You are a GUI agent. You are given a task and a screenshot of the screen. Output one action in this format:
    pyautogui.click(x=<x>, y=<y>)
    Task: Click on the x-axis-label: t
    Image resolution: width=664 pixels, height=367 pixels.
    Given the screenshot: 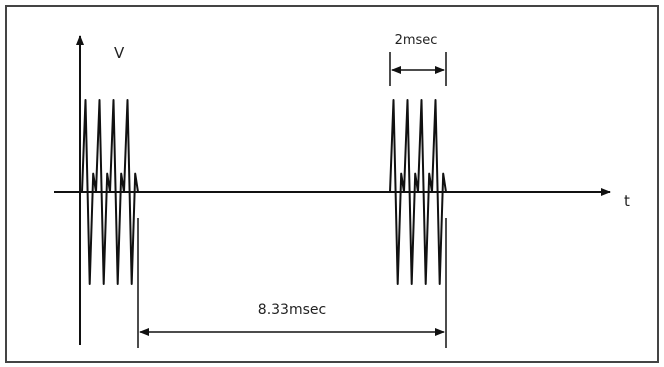 What is the action you would take?
    pyautogui.click(x=627, y=201)
    